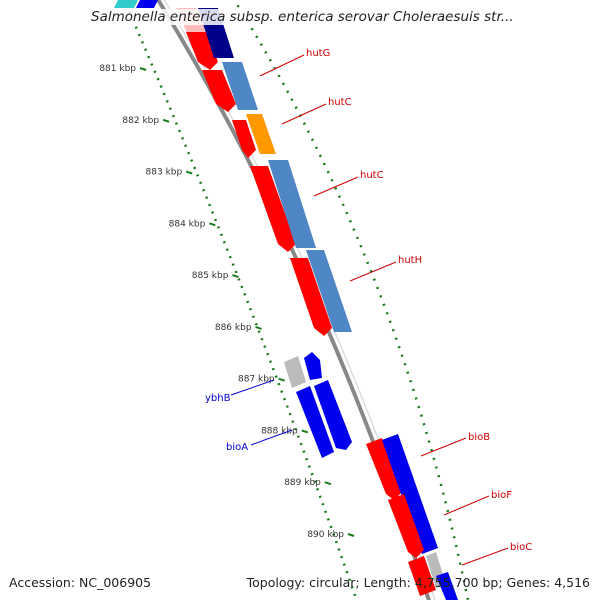 The image size is (600, 600). I want to click on tick-label: 881 kbp, so click(117, 69).